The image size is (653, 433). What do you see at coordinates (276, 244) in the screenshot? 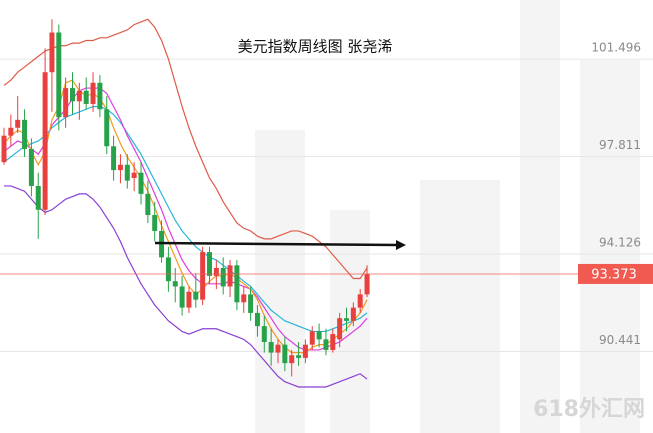
I see `arrow-line` at bounding box center [276, 244].